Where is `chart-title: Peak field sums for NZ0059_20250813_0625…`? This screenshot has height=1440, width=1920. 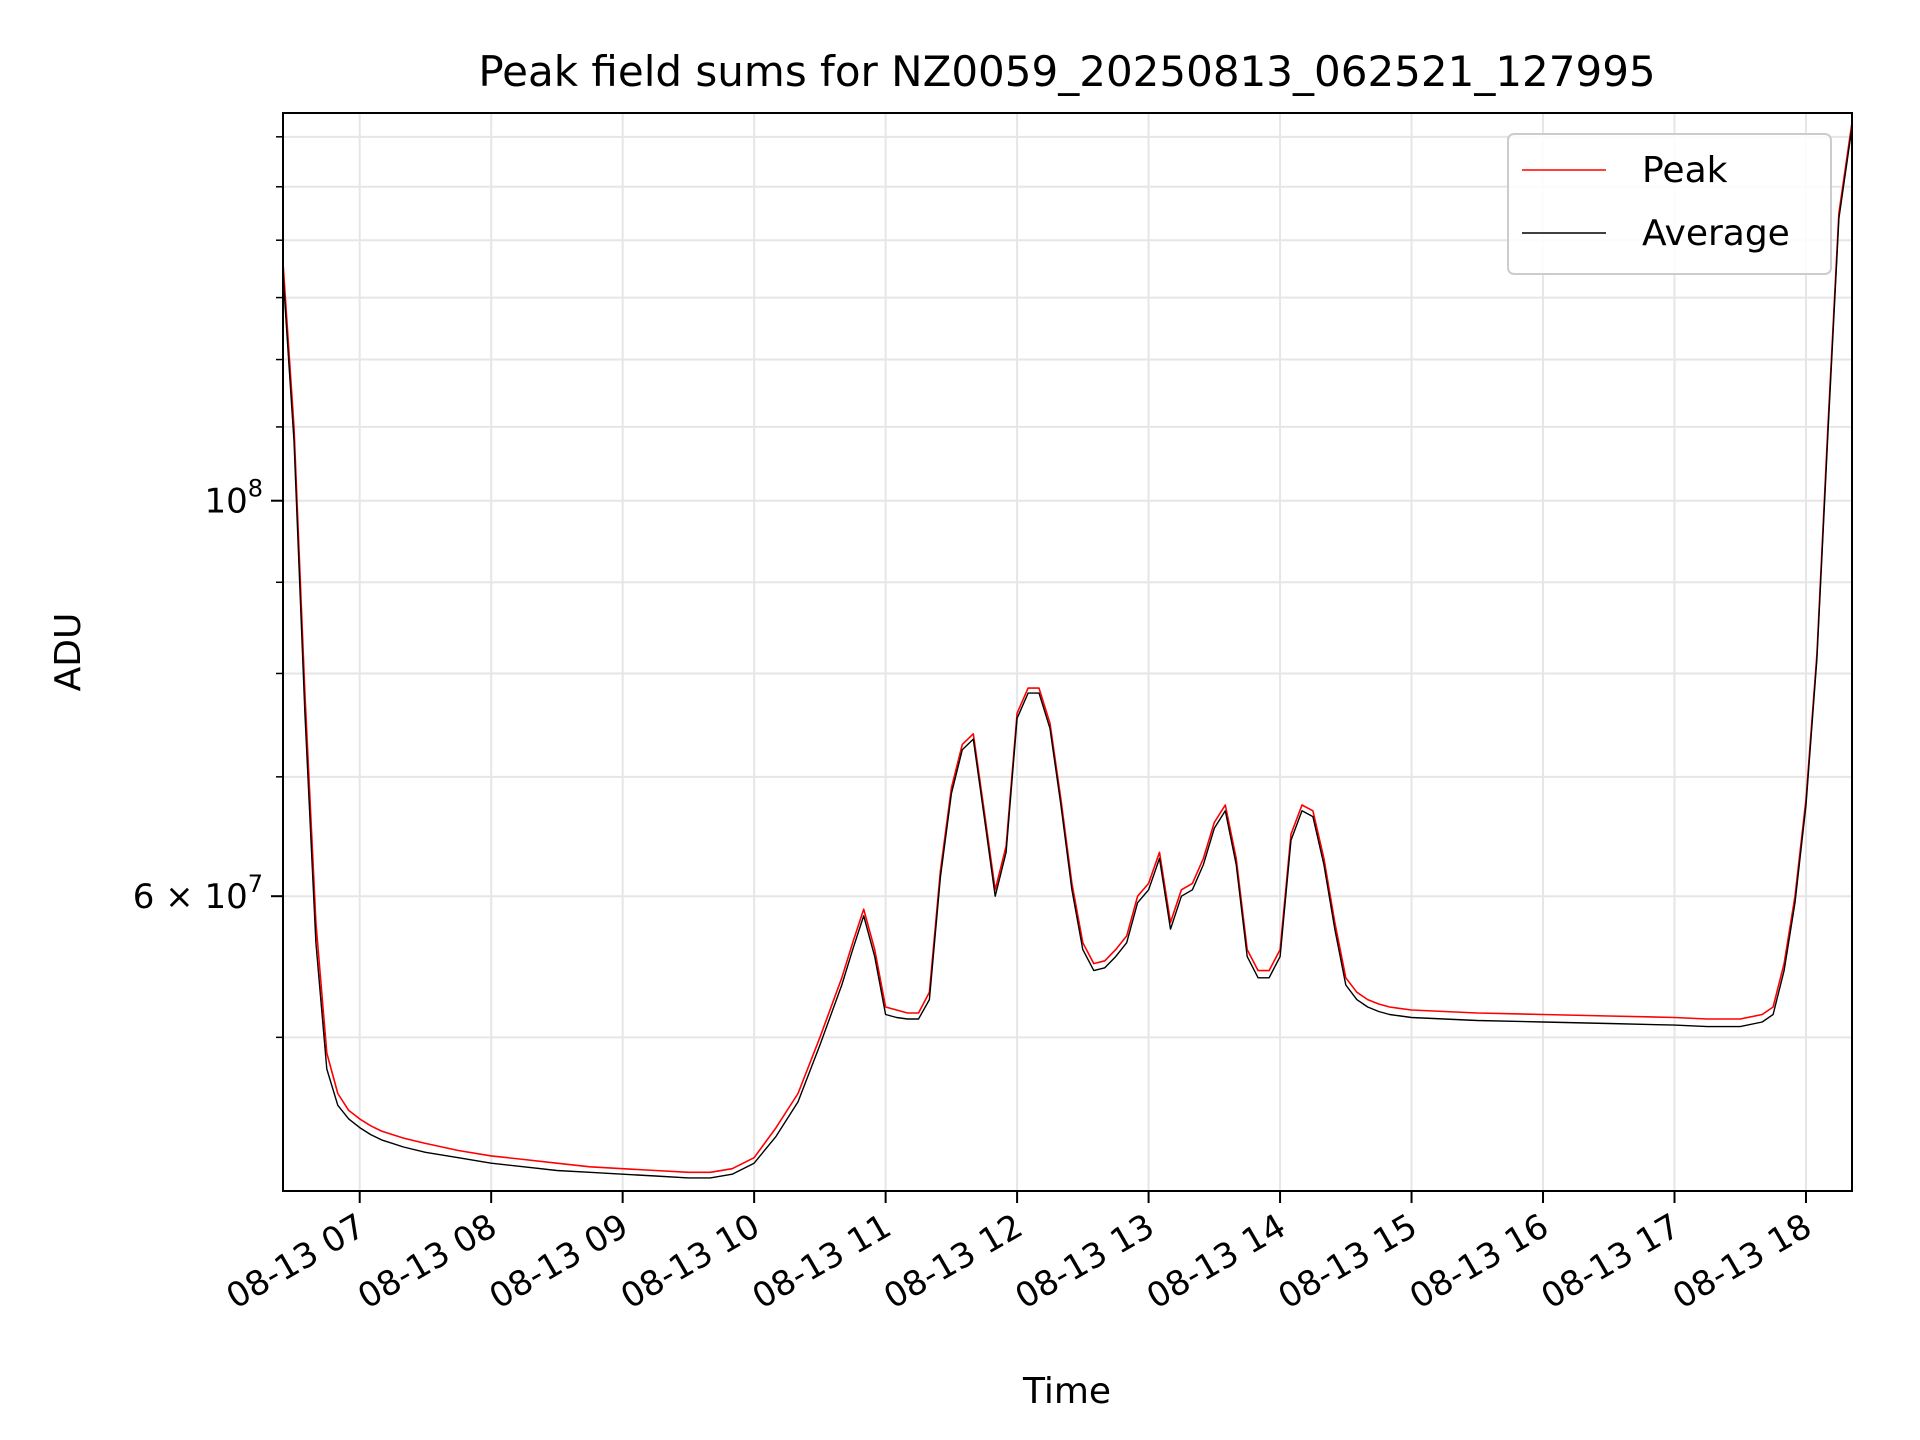 chart-title: Peak field sums for NZ0059_20250813_0625… is located at coordinates (1066, 71).